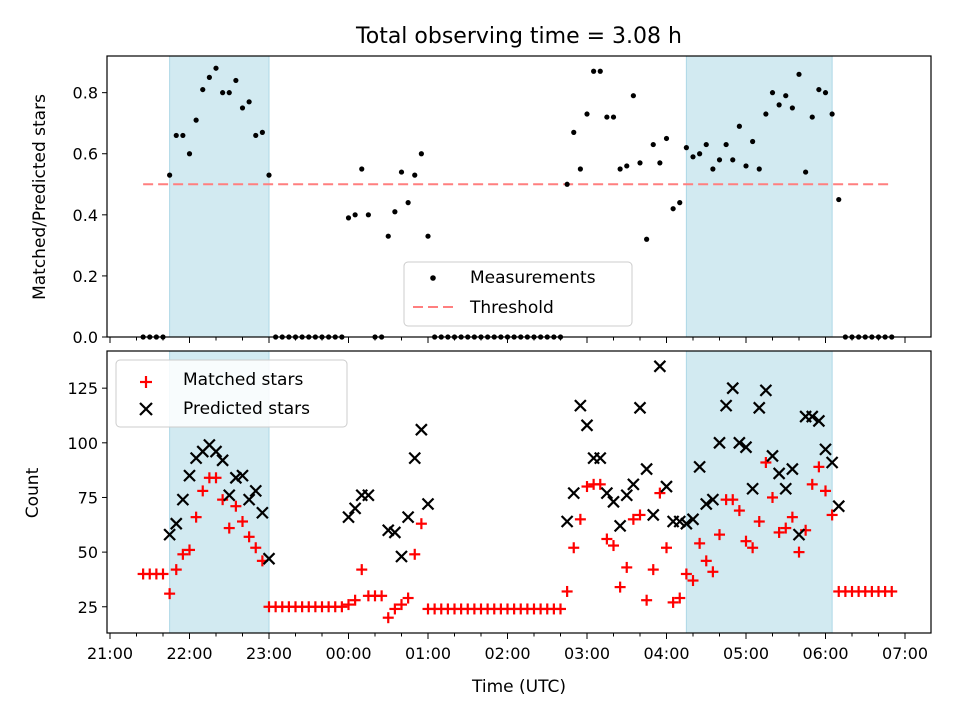 The width and height of the screenshot is (960, 720). Describe the element at coordinates (82, 388) in the screenshot. I see `y-tick-label: 125` at that location.